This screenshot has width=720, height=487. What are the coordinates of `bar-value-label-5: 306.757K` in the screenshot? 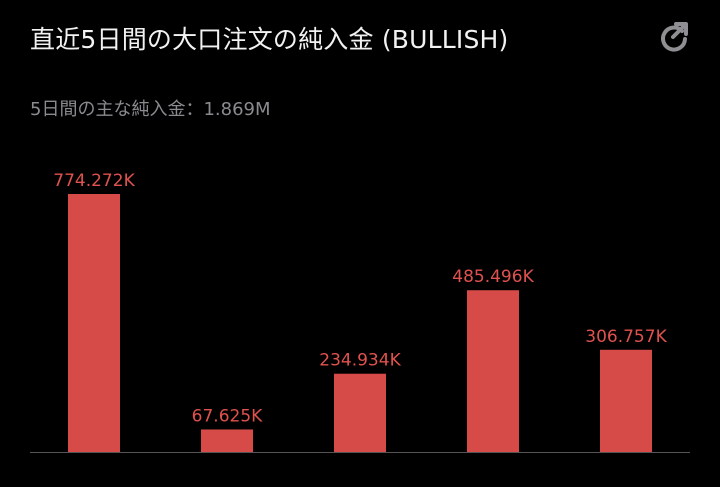 It's located at (626, 337).